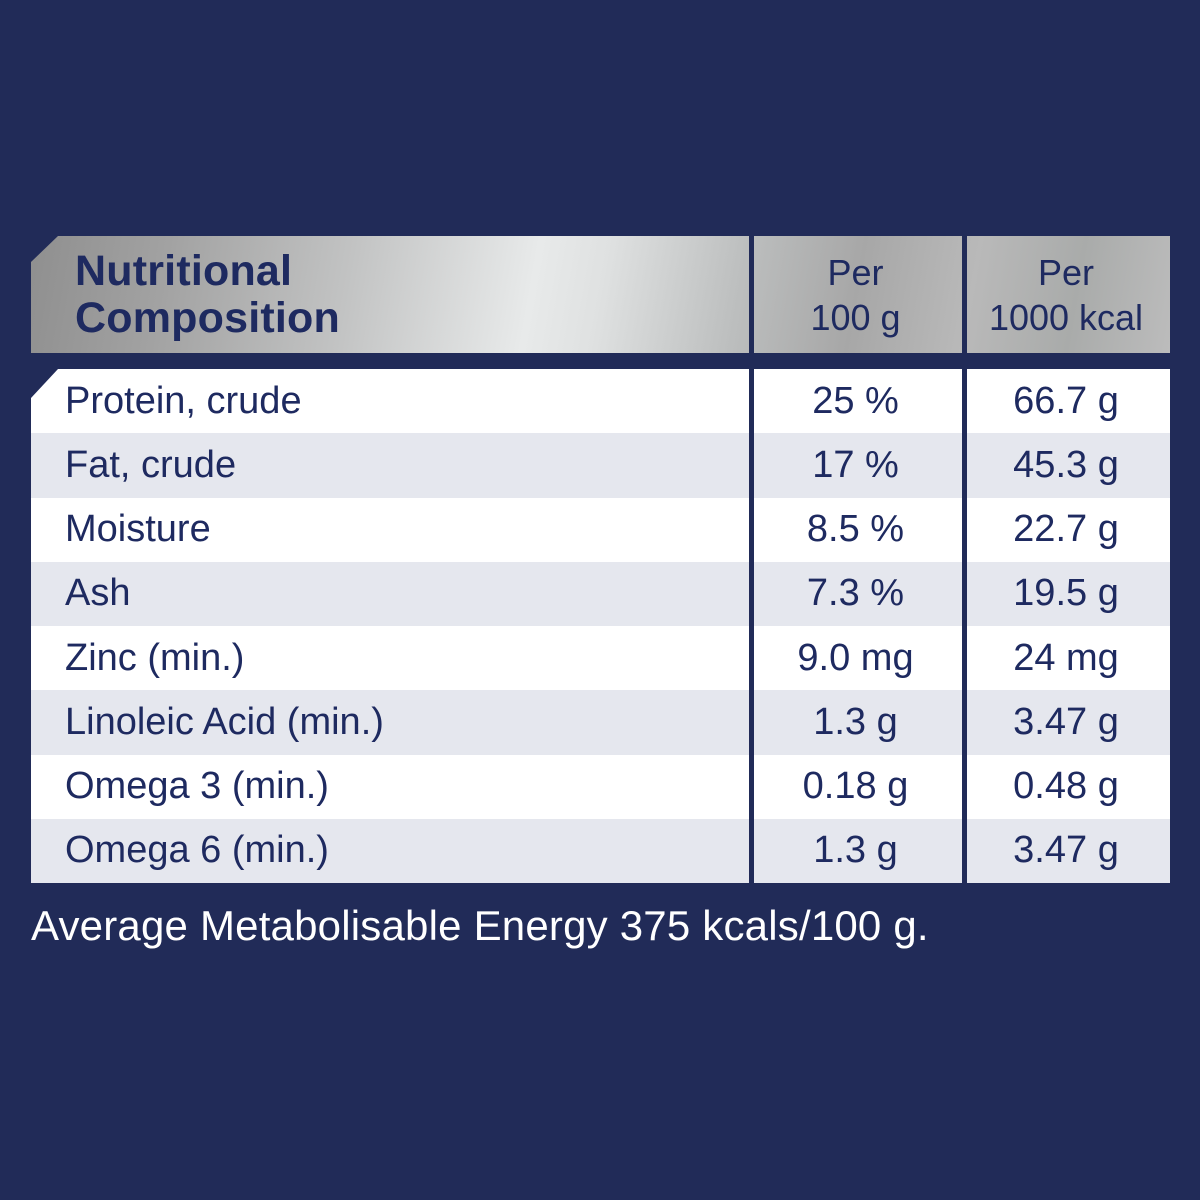 The height and width of the screenshot is (1200, 1200). What do you see at coordinates (138, 529) in the screenshot?
I see `row-label: Moisture` at bounding box center [138, 529].